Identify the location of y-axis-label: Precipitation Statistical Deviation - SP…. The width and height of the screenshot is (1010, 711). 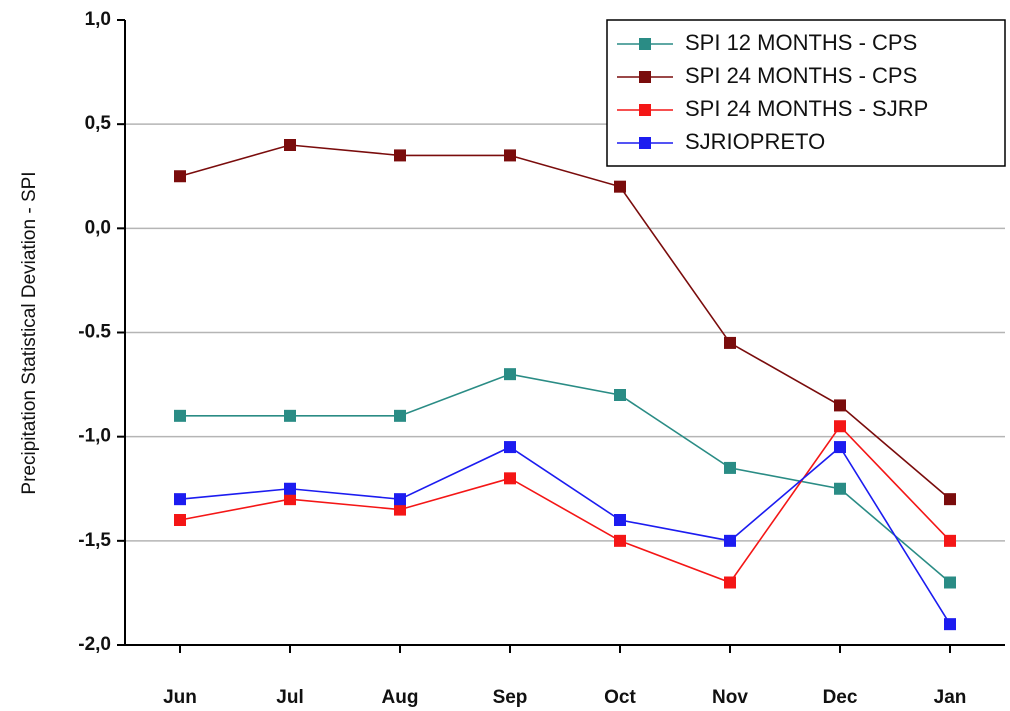
(29, 332).